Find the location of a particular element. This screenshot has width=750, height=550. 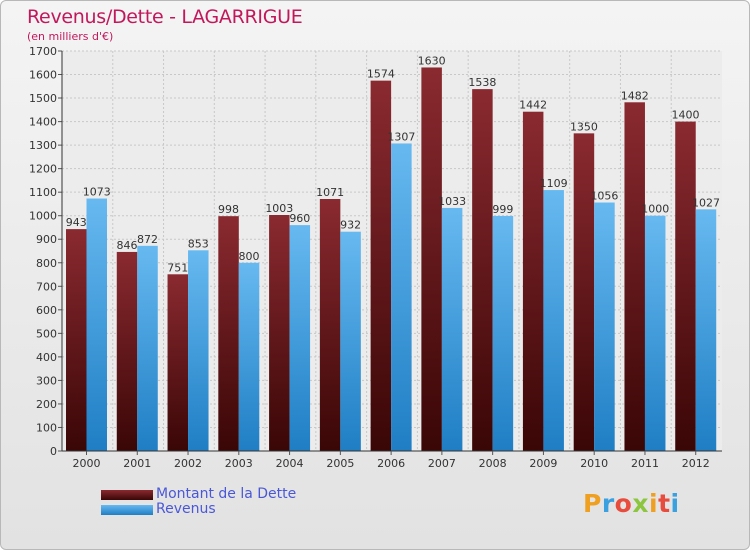

y-tick-label: 1200 is located at coordinates (43, 169).